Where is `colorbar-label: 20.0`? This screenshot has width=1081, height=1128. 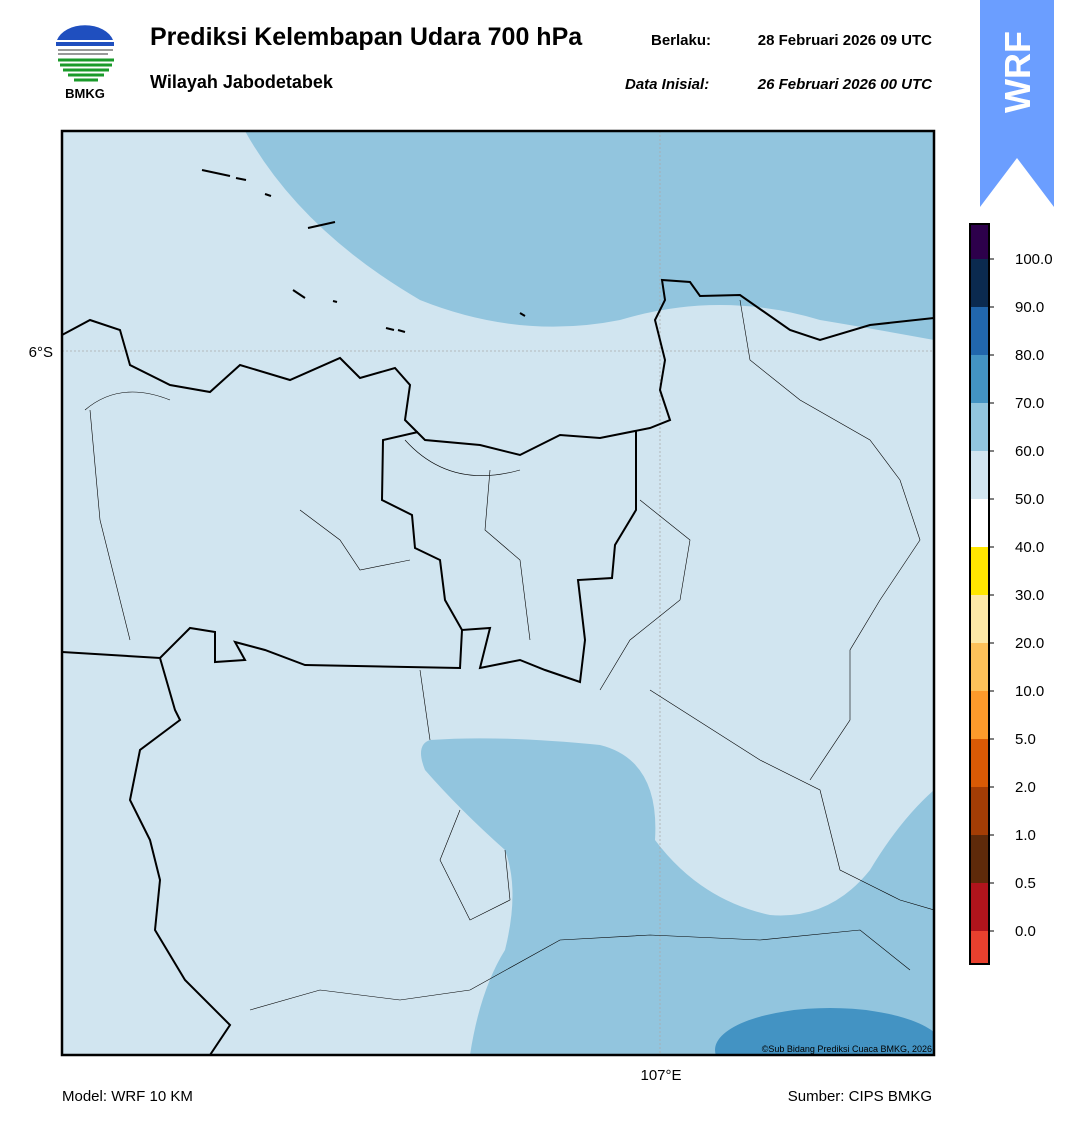
colorbar-label: 20.0 is located at coordinates (1029, 643).